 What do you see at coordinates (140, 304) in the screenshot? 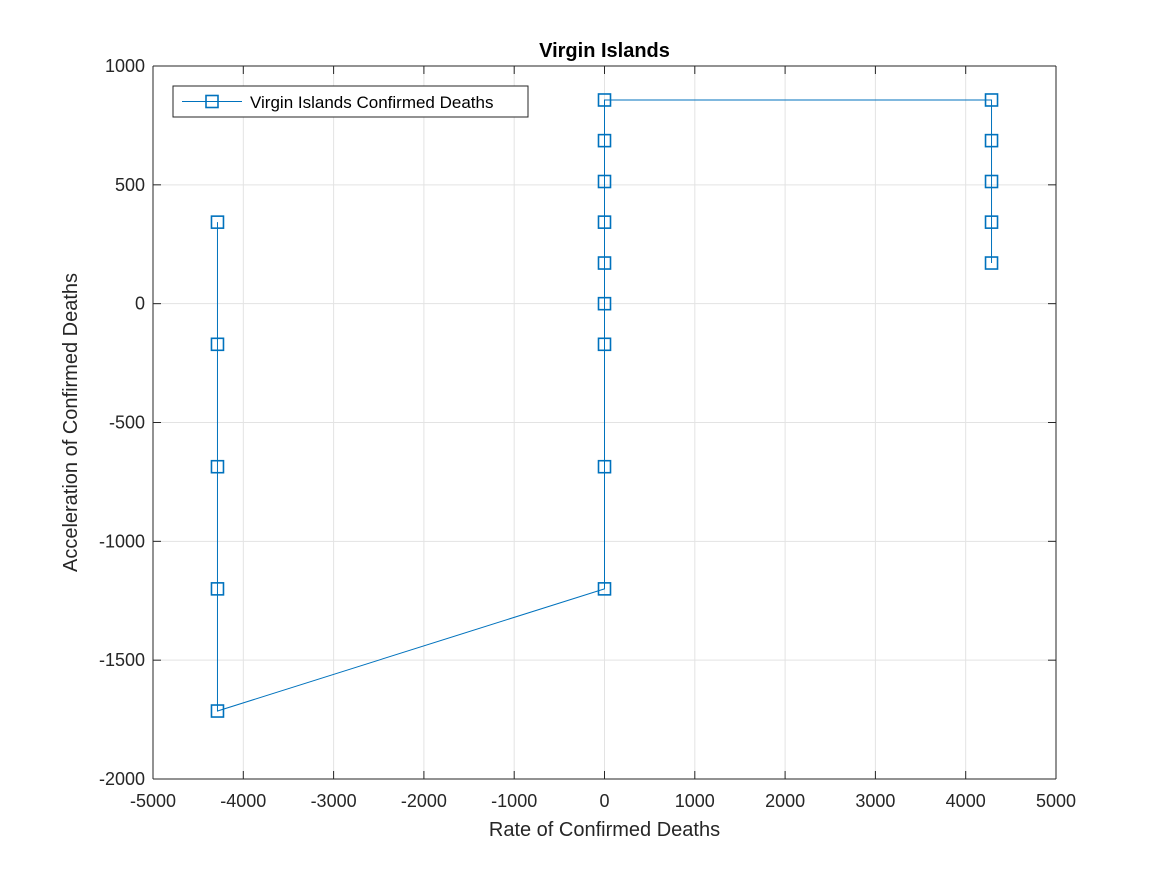
I see `y-tick-label: 0` at bounding box center [140, 304].